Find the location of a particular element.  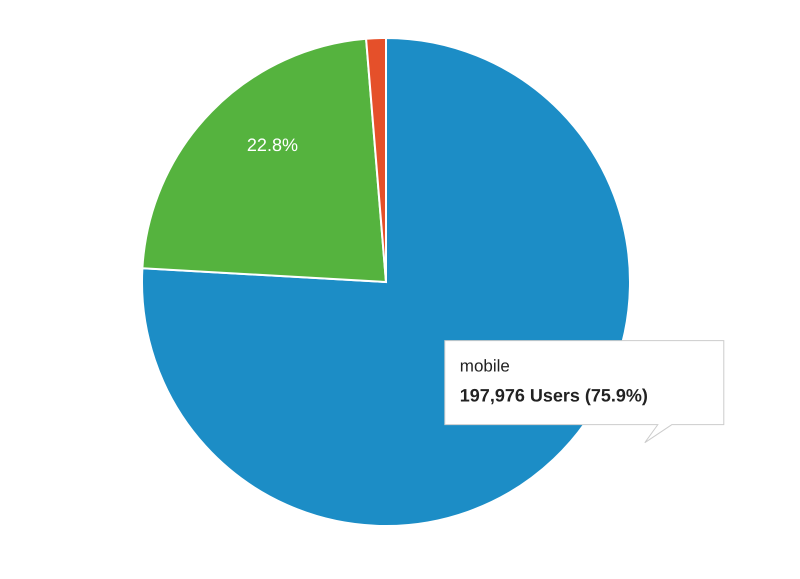

slice-label: mobile is located at coordinates (485, 366).